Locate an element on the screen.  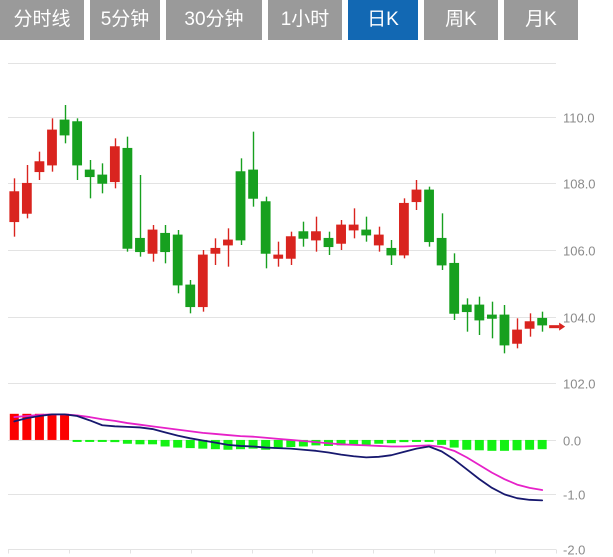
macd-x-axis is located at coordinates (282, 551).